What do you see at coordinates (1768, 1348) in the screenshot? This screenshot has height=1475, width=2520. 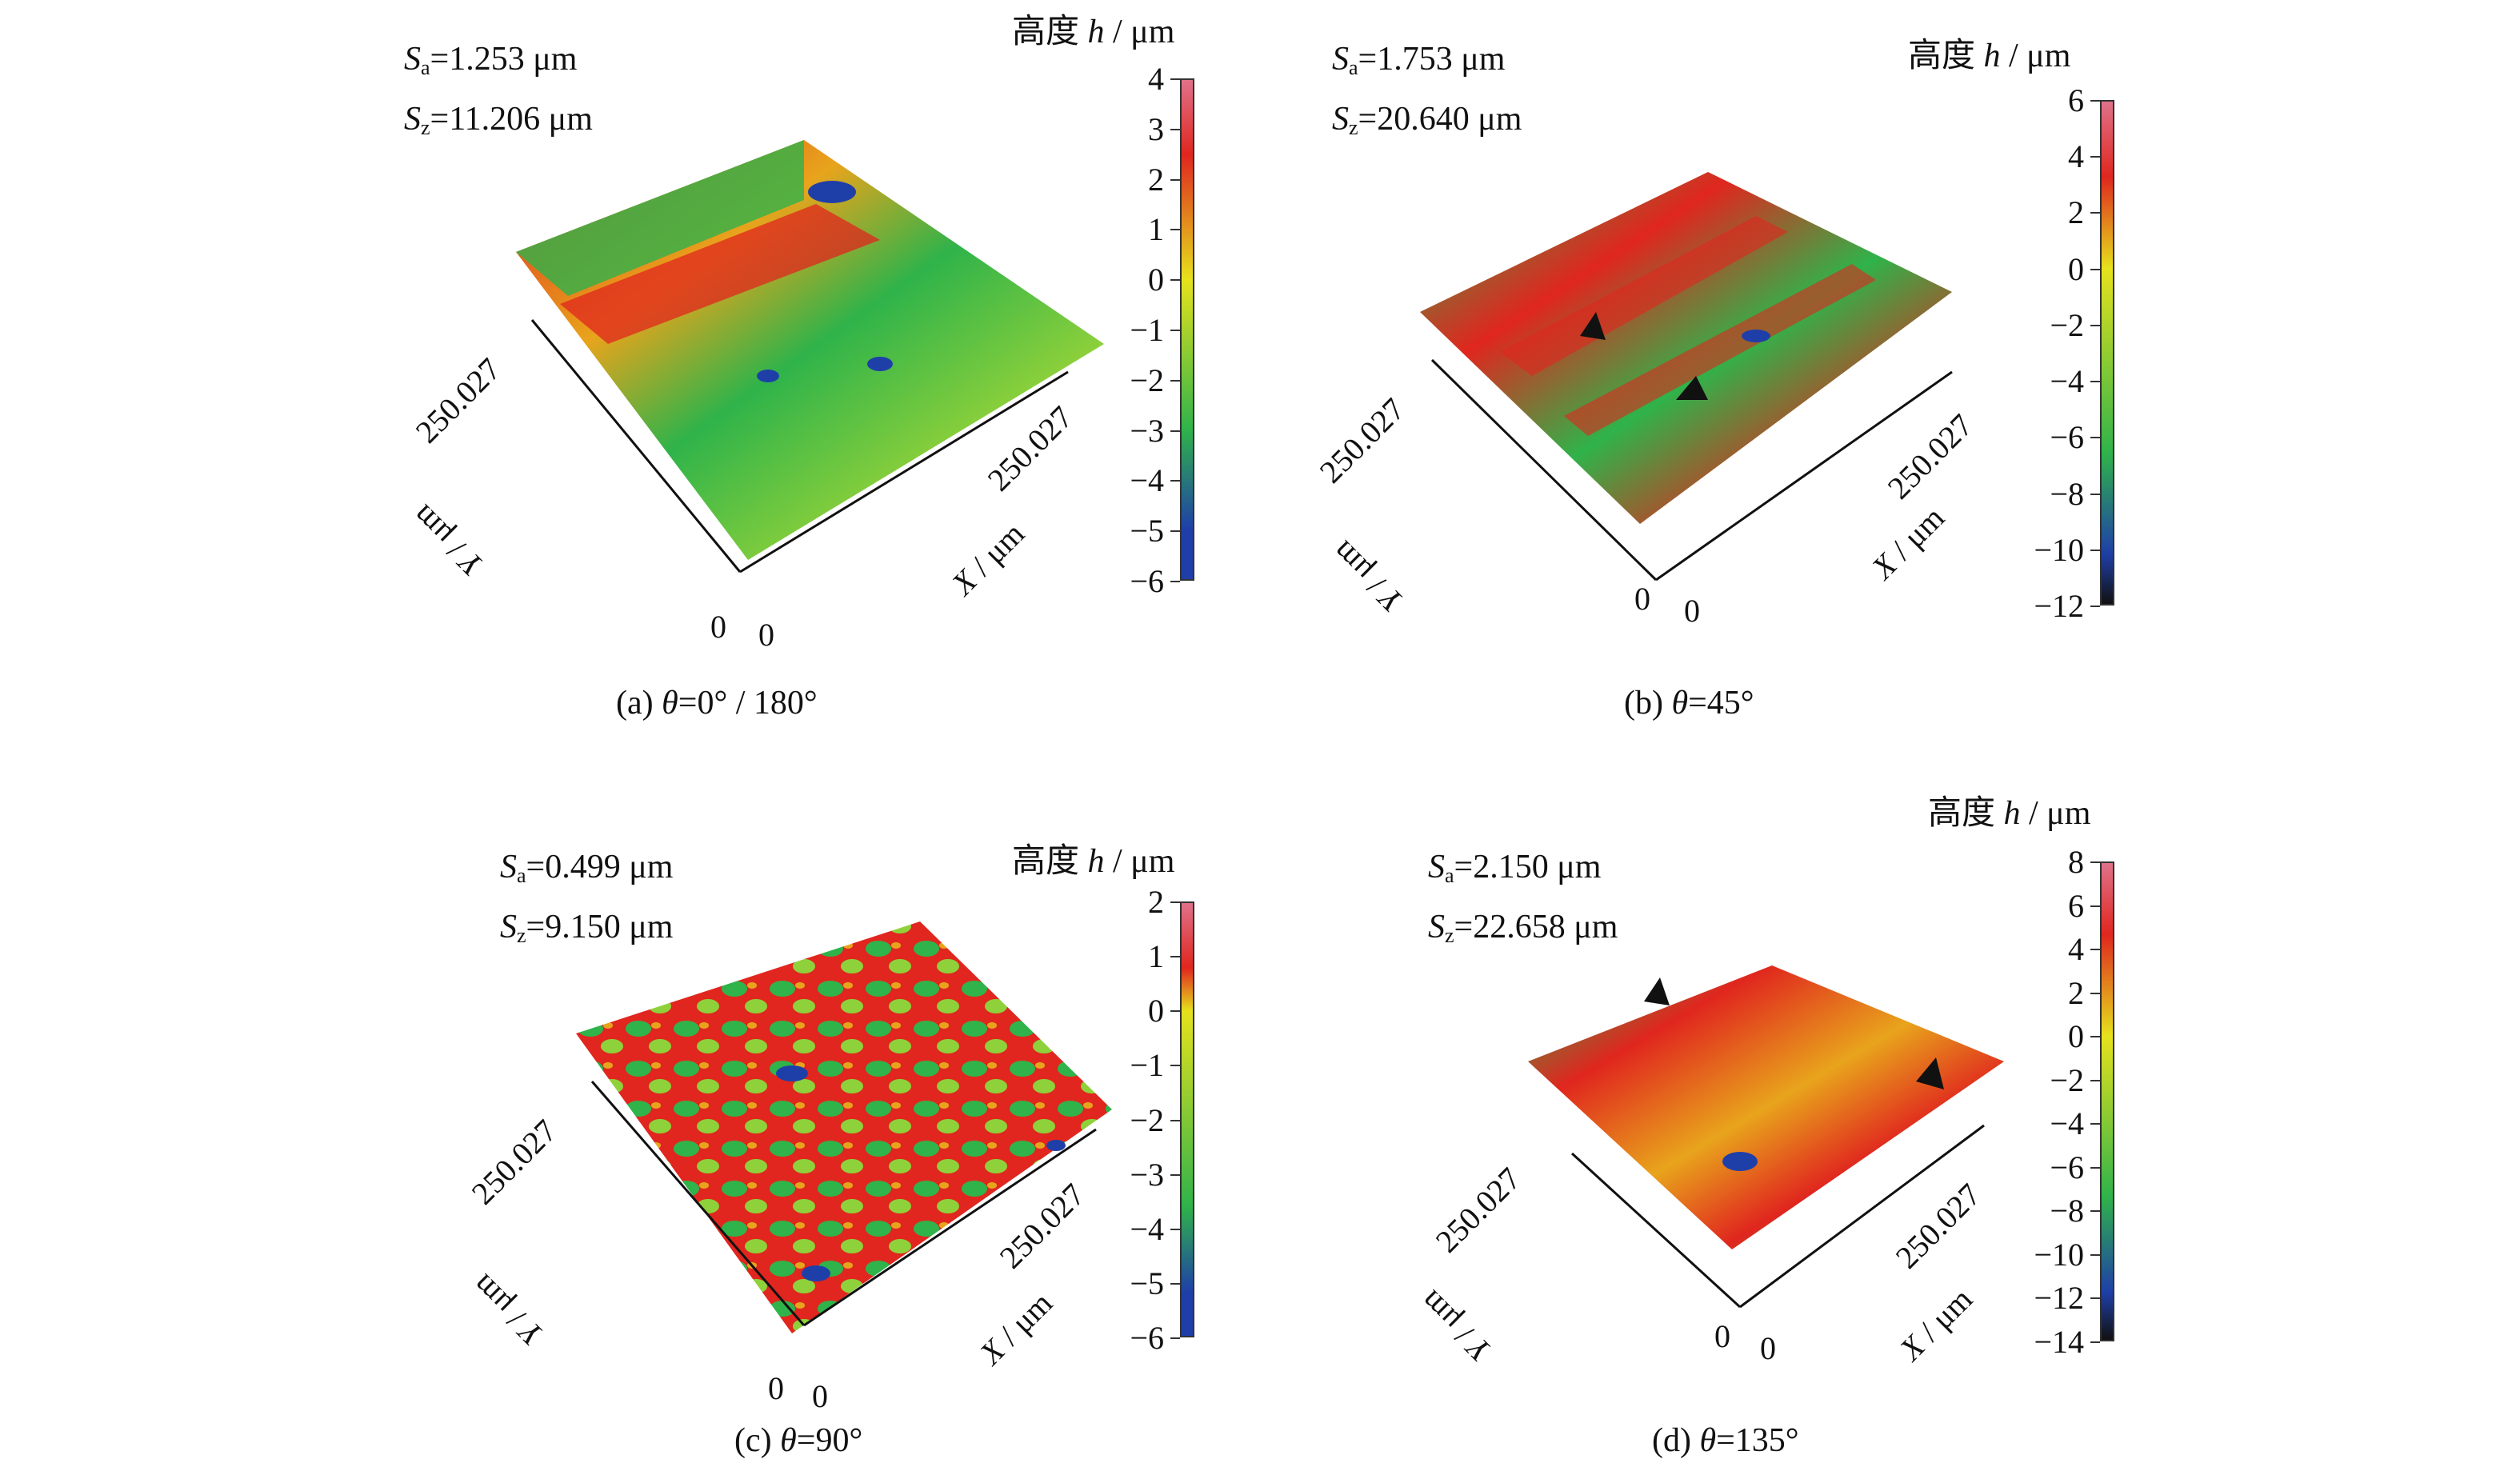 I see `panel-d-zero-x: 0` at bounding box center [1768, 1348].